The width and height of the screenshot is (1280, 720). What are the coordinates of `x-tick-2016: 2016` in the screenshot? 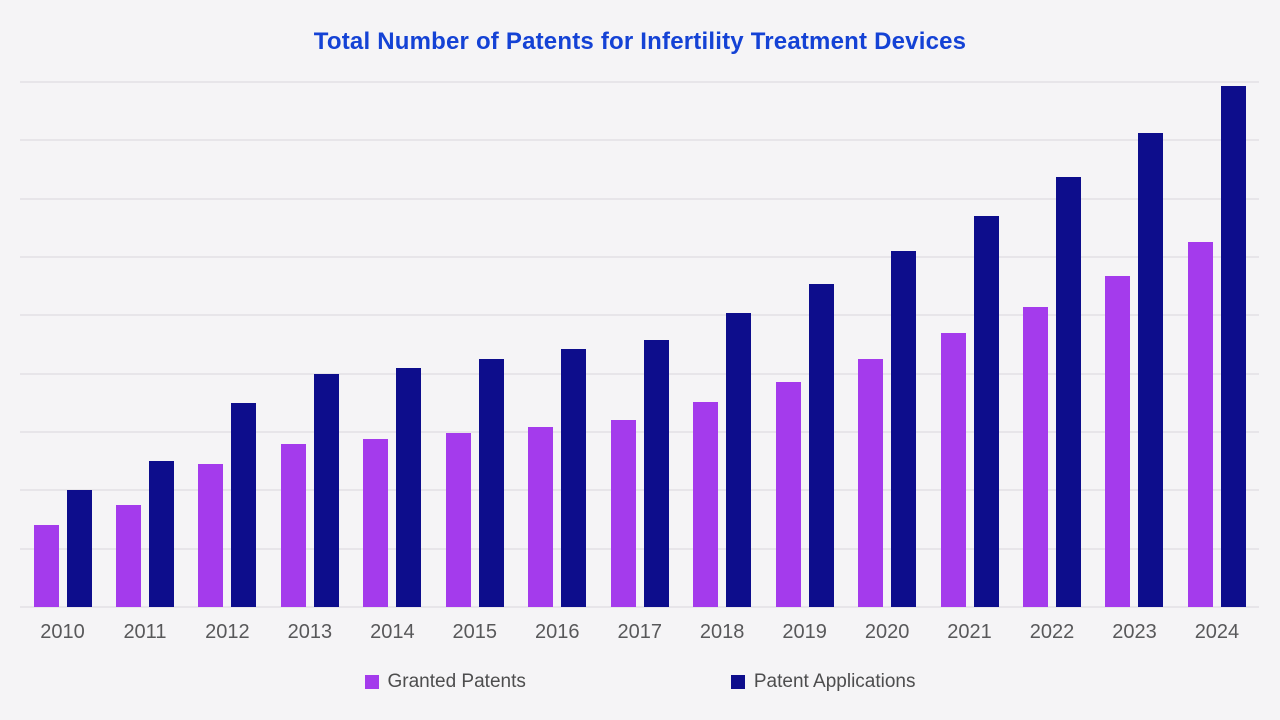 It's located at (557, 632).